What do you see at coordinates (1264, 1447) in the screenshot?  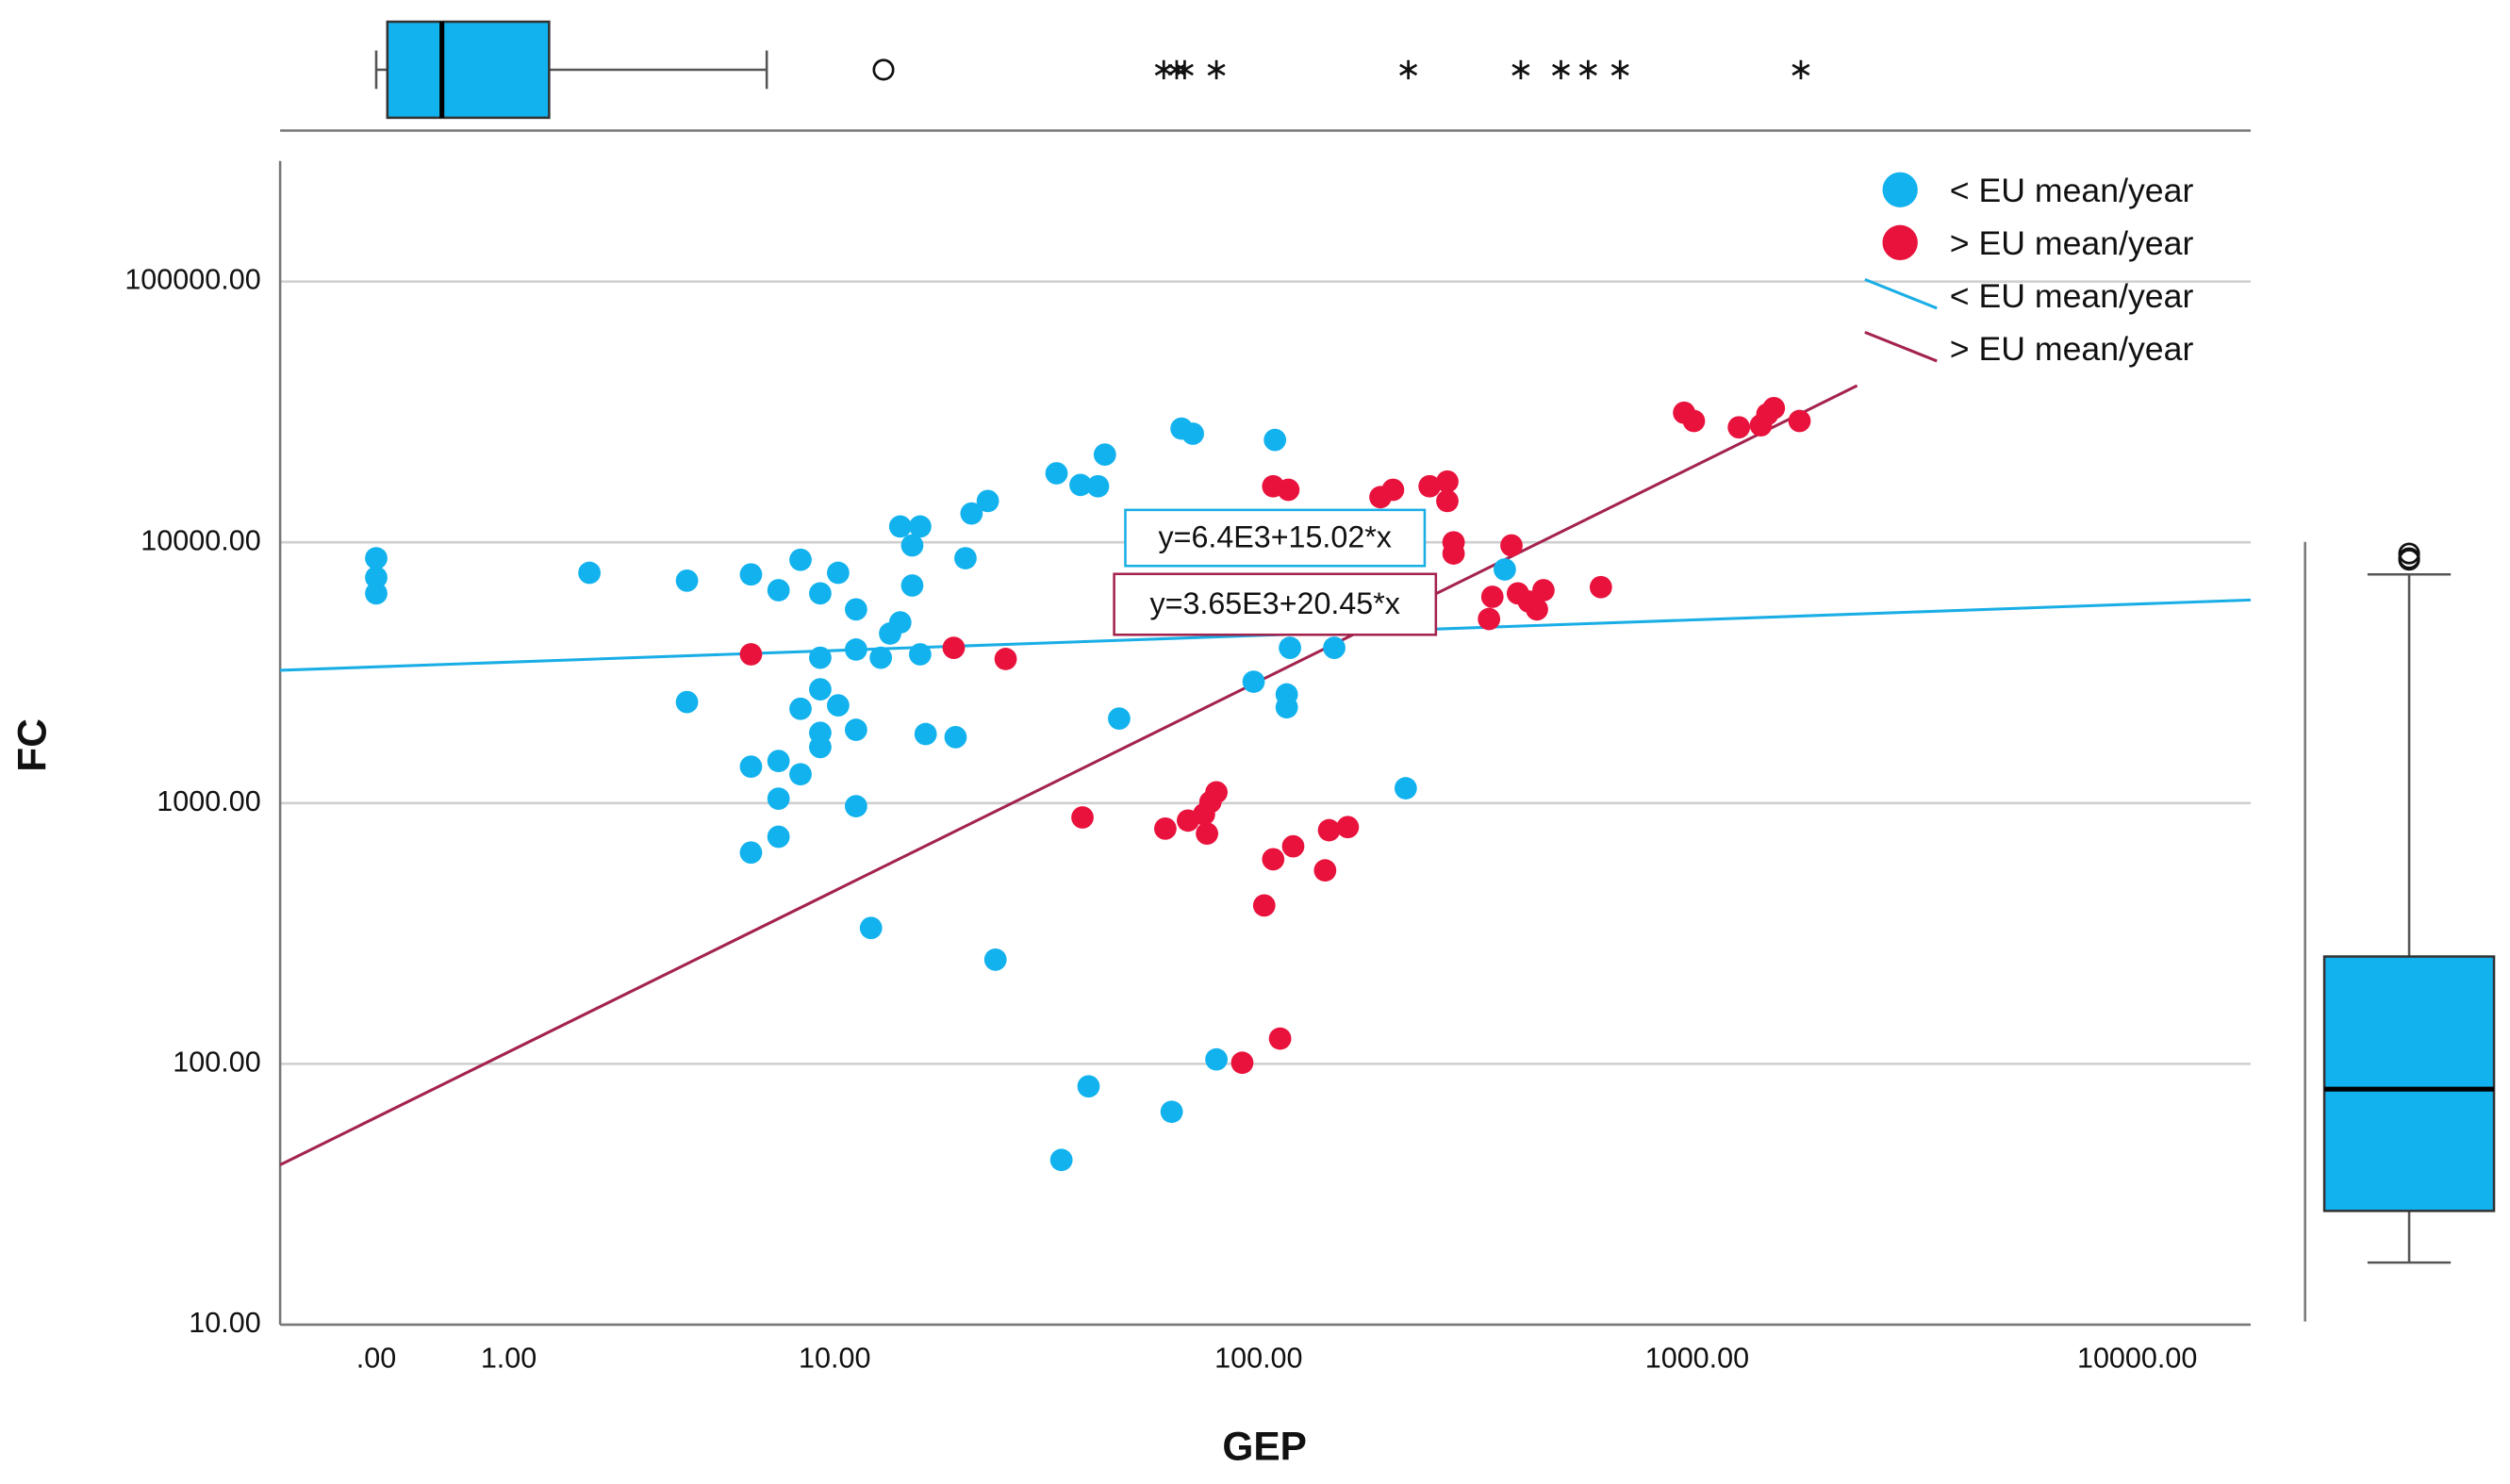 I see `x-axis-title: GEP` at bounding box center [1264, 1447].